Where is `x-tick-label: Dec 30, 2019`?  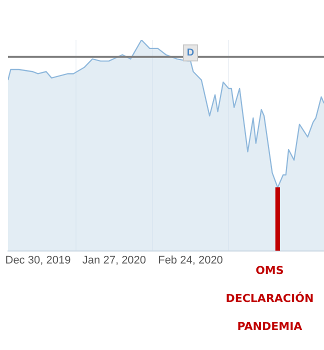
x-tick-label: Dec 30, 2019 is located at coordinates (38, 260).